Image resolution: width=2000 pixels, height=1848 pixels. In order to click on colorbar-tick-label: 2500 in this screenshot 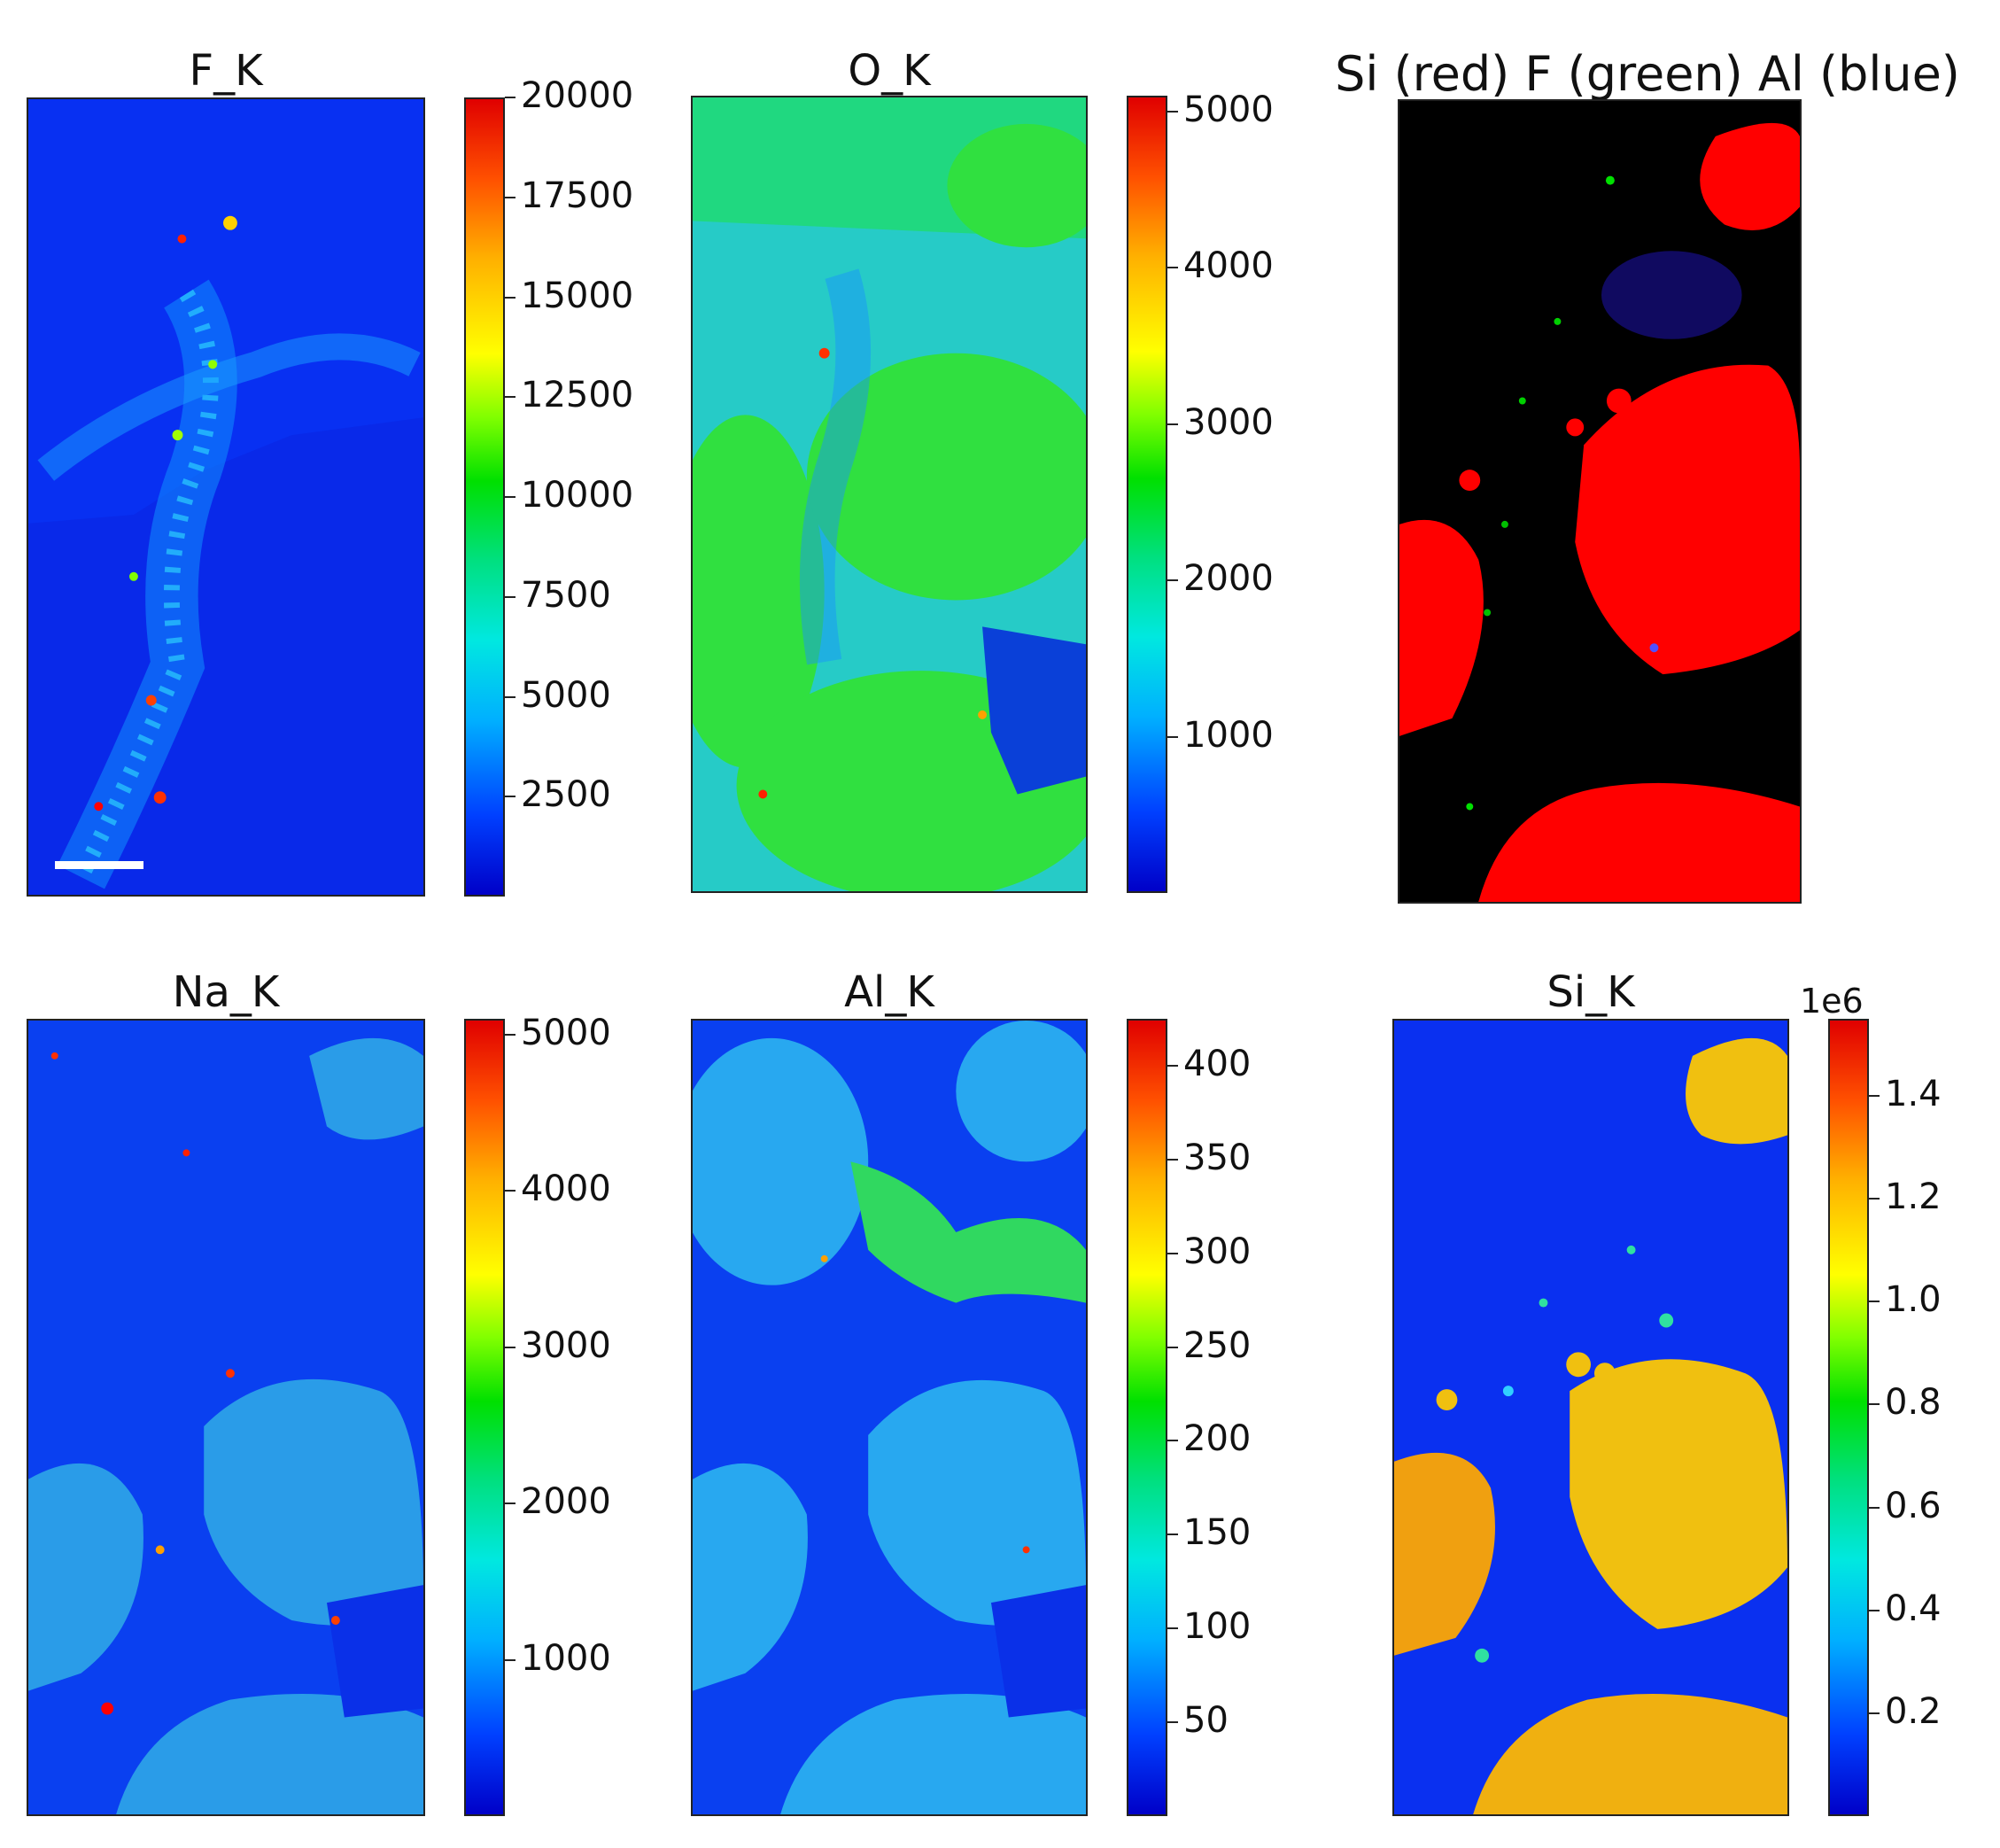, I will do `click(566, 795)`.